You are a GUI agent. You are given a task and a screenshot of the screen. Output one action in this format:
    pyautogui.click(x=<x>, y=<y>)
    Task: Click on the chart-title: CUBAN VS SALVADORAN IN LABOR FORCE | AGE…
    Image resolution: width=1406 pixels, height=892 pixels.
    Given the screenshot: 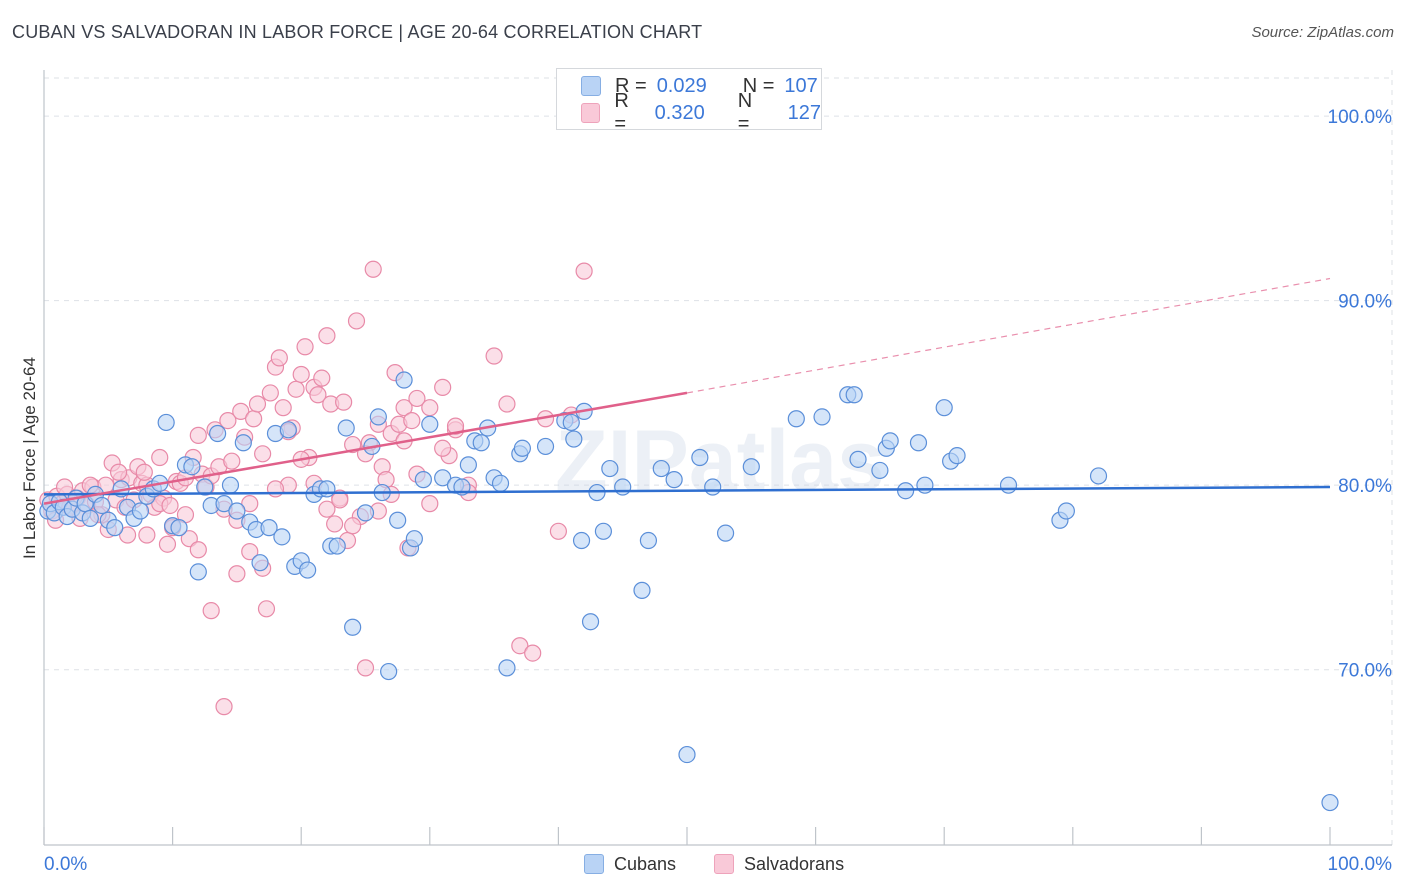 What is the action you would take?
    pyautogui.click(x=357, y=32)
    